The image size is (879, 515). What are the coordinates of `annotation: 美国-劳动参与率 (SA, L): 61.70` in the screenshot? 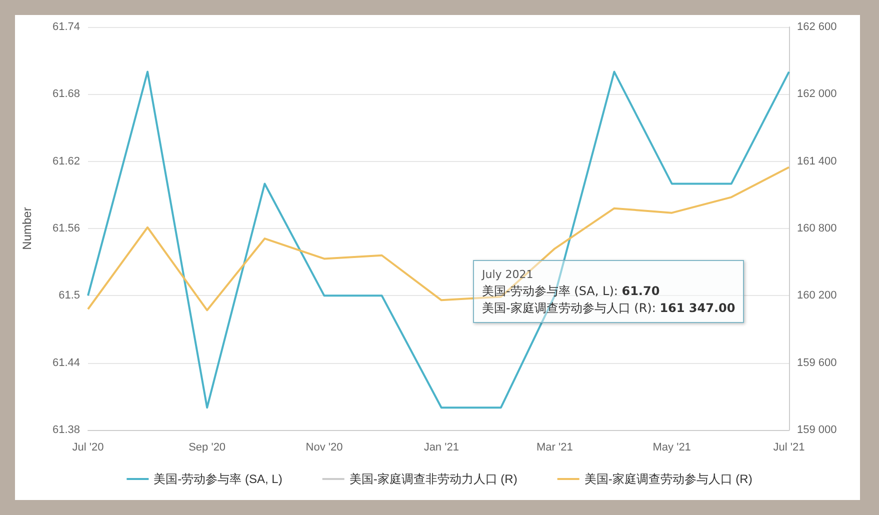 It's located at (571, 291).